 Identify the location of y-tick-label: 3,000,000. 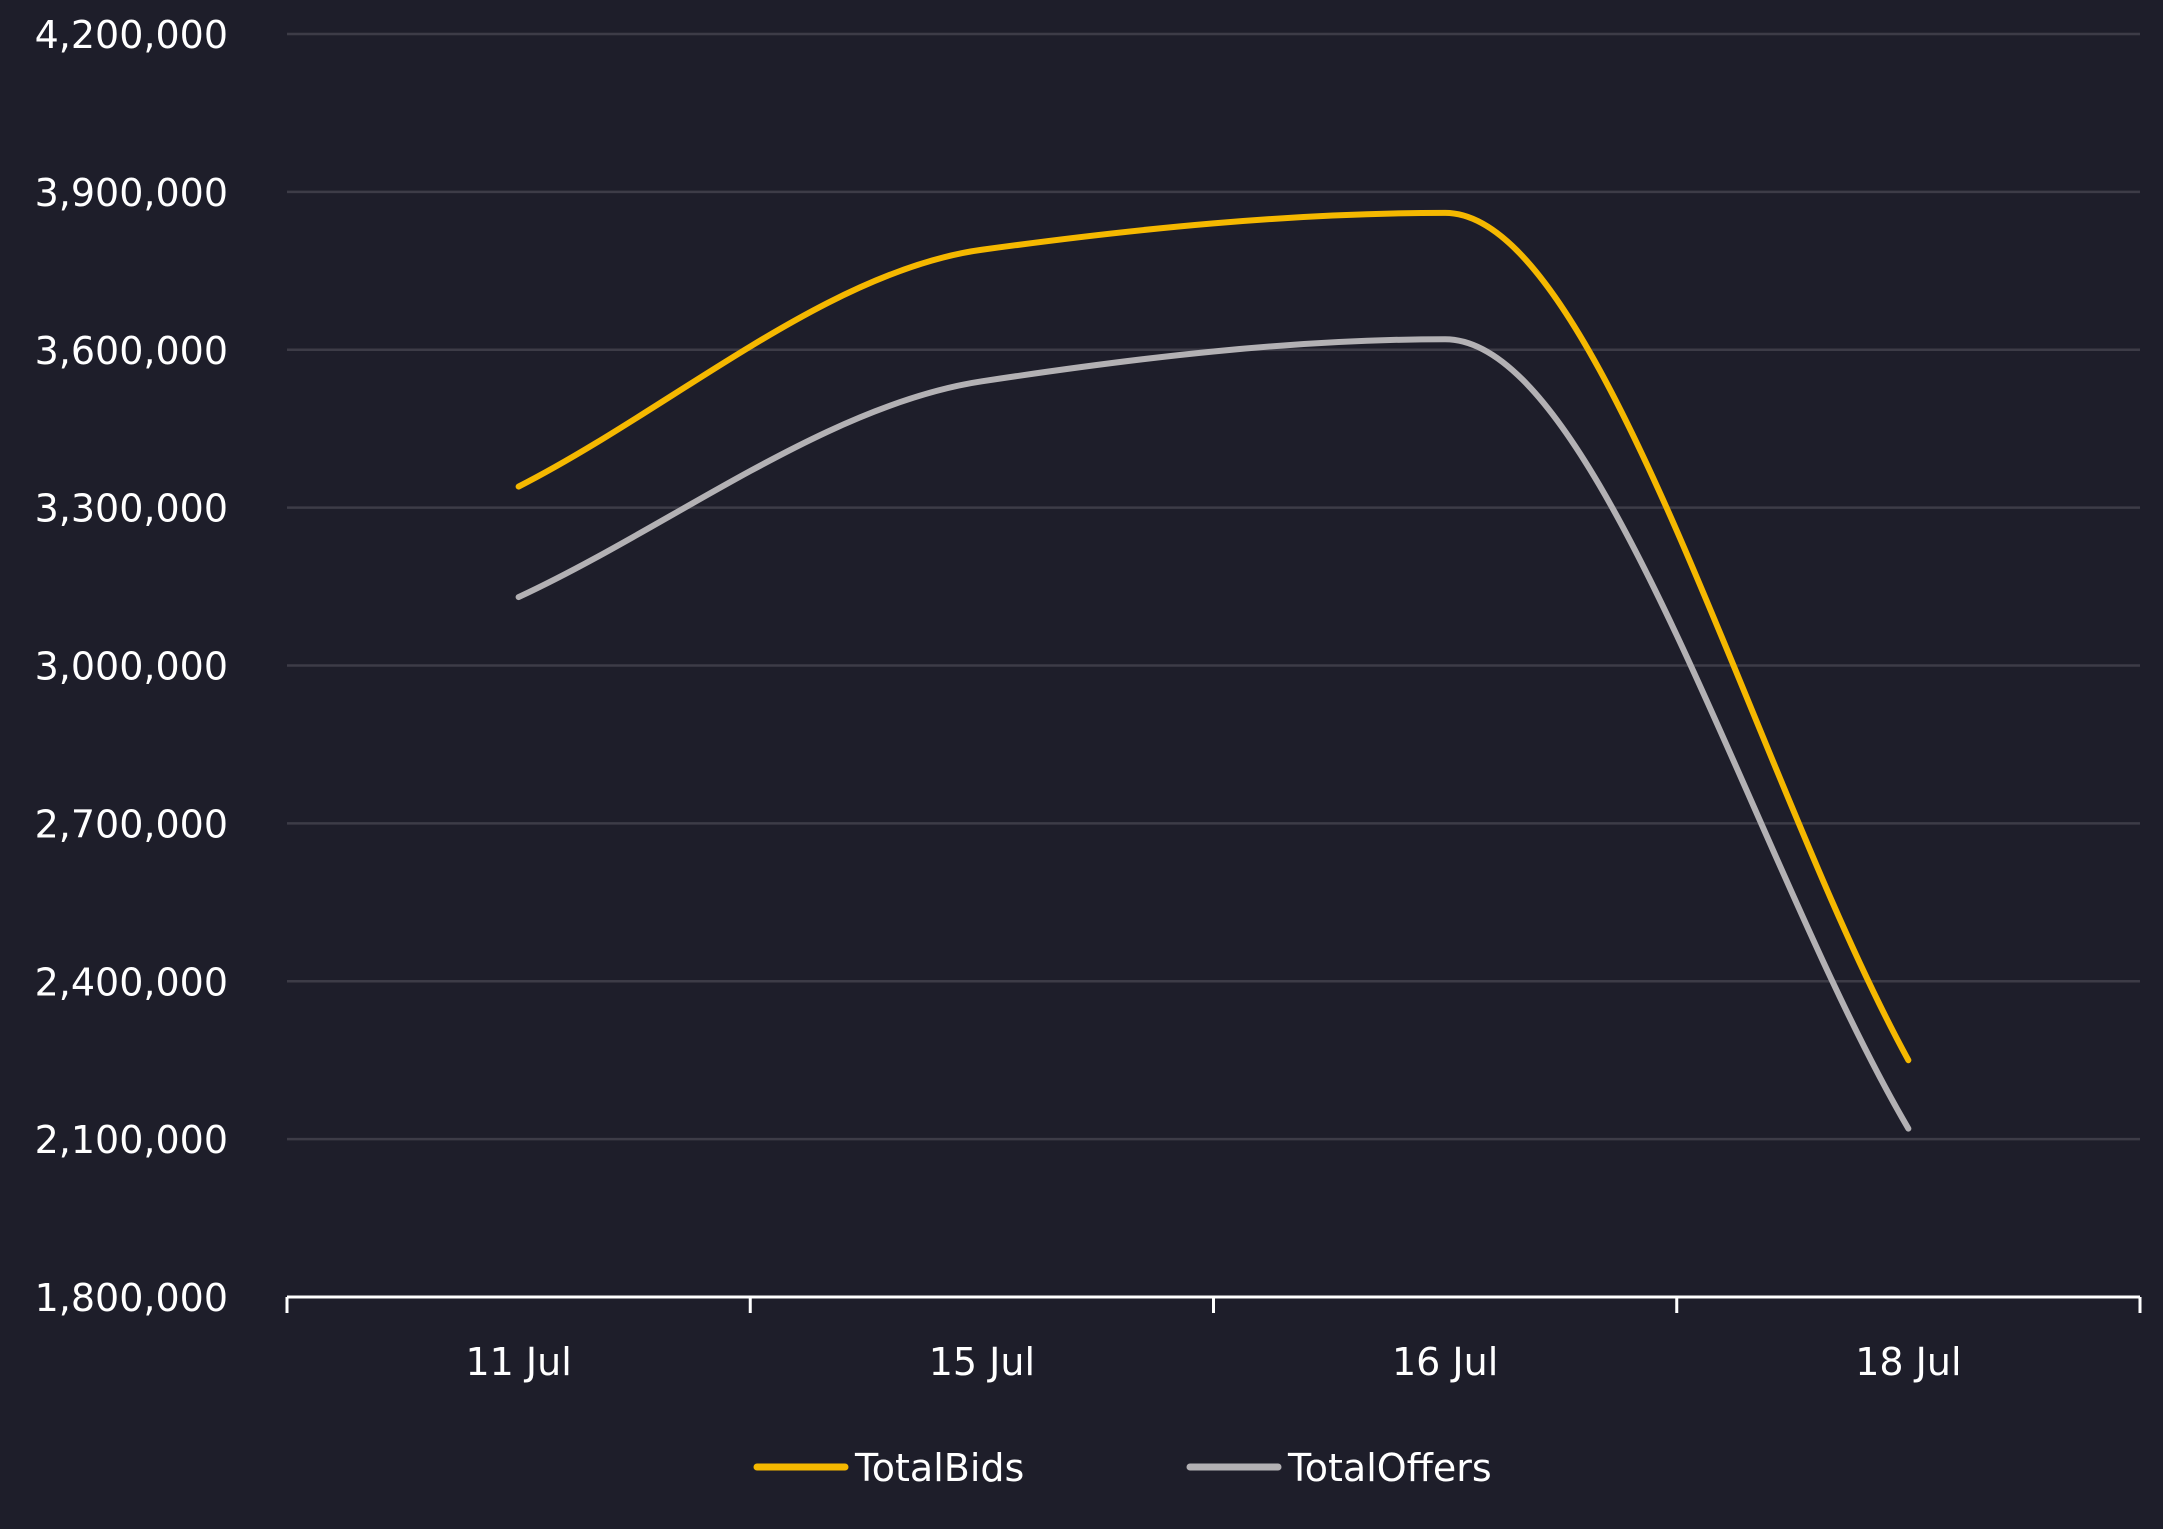
(131, 667).